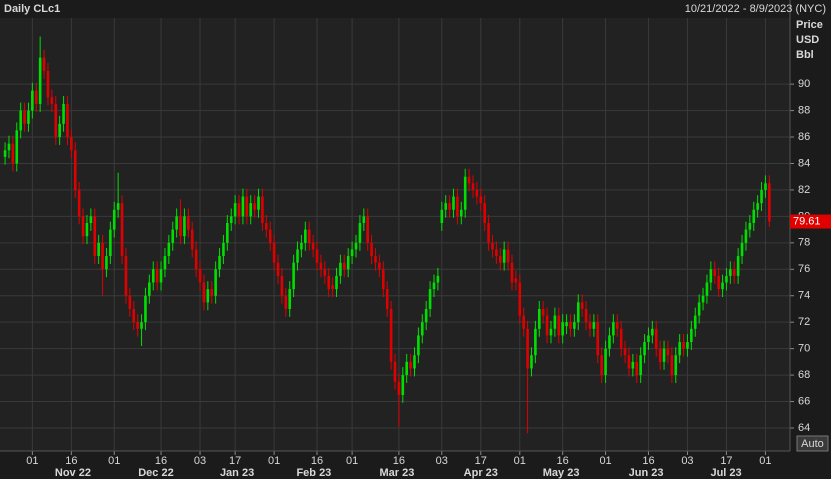  Describe the element at coordinates (804, 243) in the screenshot. I see `y-tick-label: 78` at that location.